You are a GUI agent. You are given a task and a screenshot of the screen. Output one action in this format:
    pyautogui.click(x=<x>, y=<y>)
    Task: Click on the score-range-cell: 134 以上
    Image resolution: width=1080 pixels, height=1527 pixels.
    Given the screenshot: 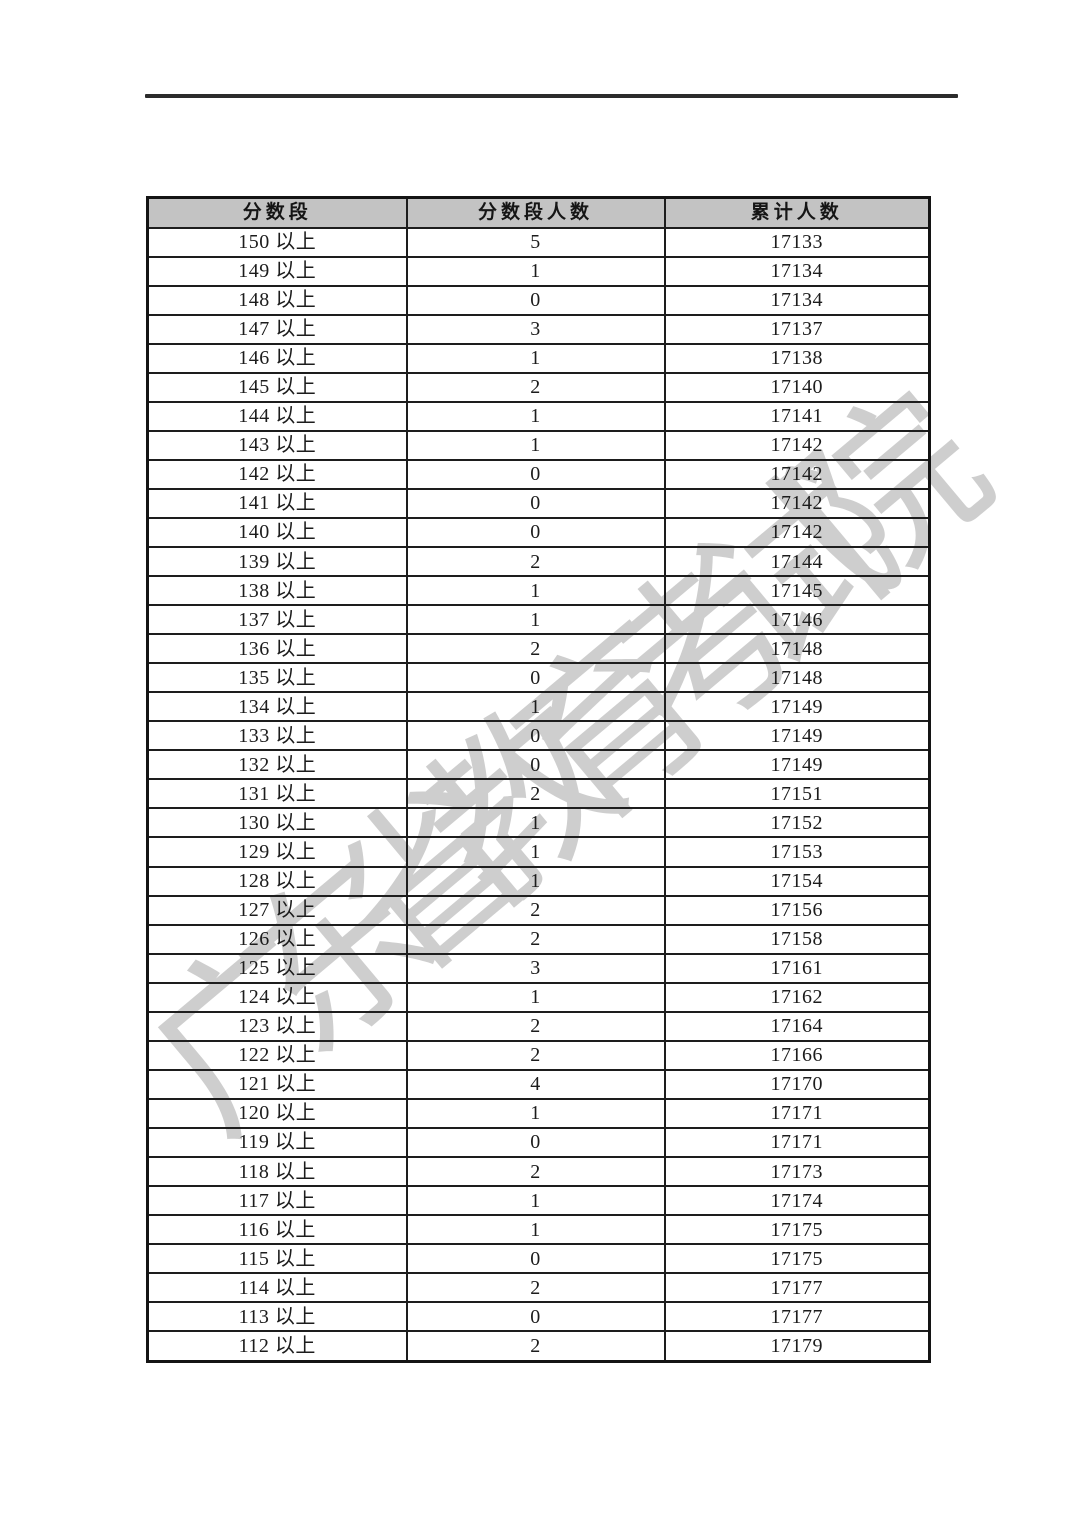 What is the action you would take?
    pyautogui.click(x=277, y=707)
    